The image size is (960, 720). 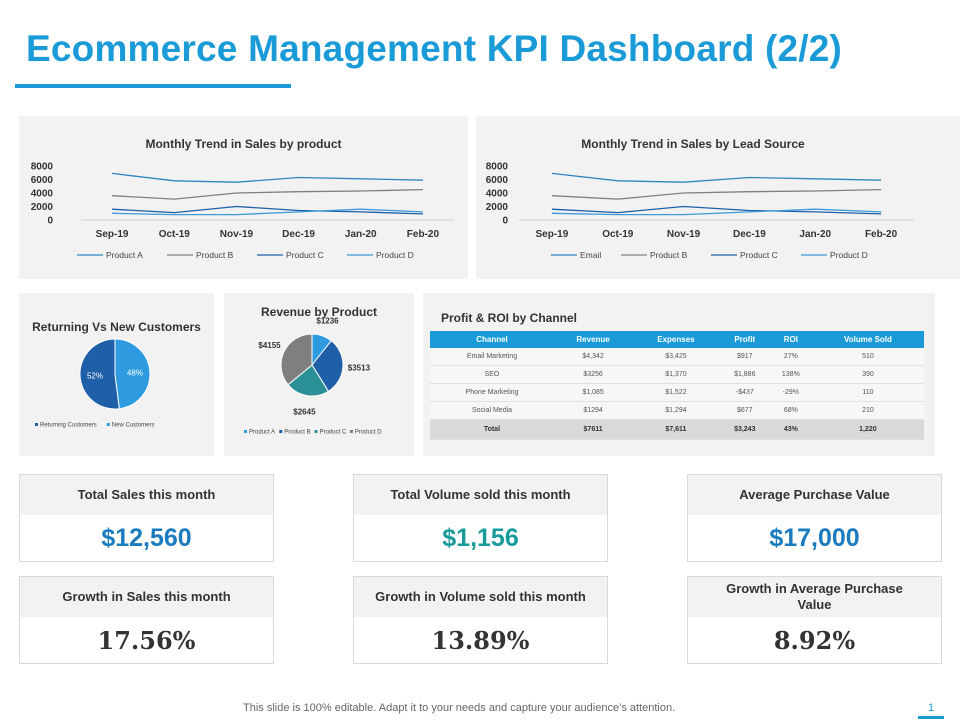 I want to click on data-label: $2645, so click(x=304, y=411).